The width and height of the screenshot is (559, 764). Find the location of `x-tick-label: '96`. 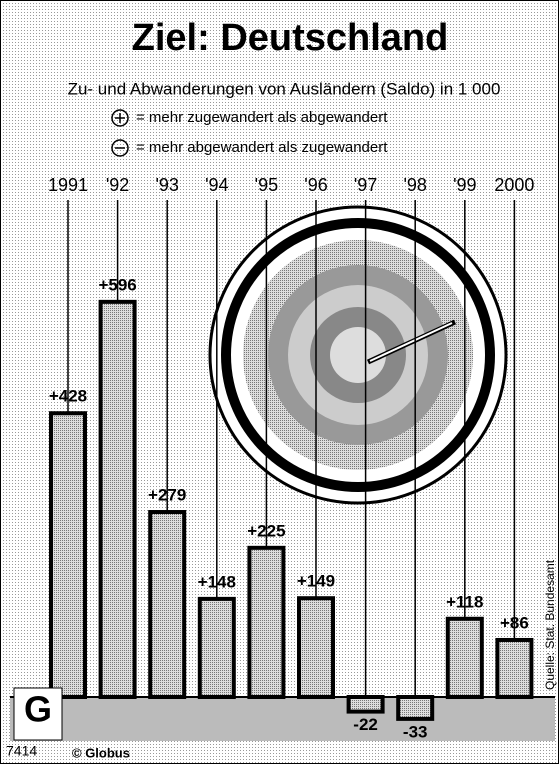

x-tick-label: '96 is located at coordinates (315, 185).